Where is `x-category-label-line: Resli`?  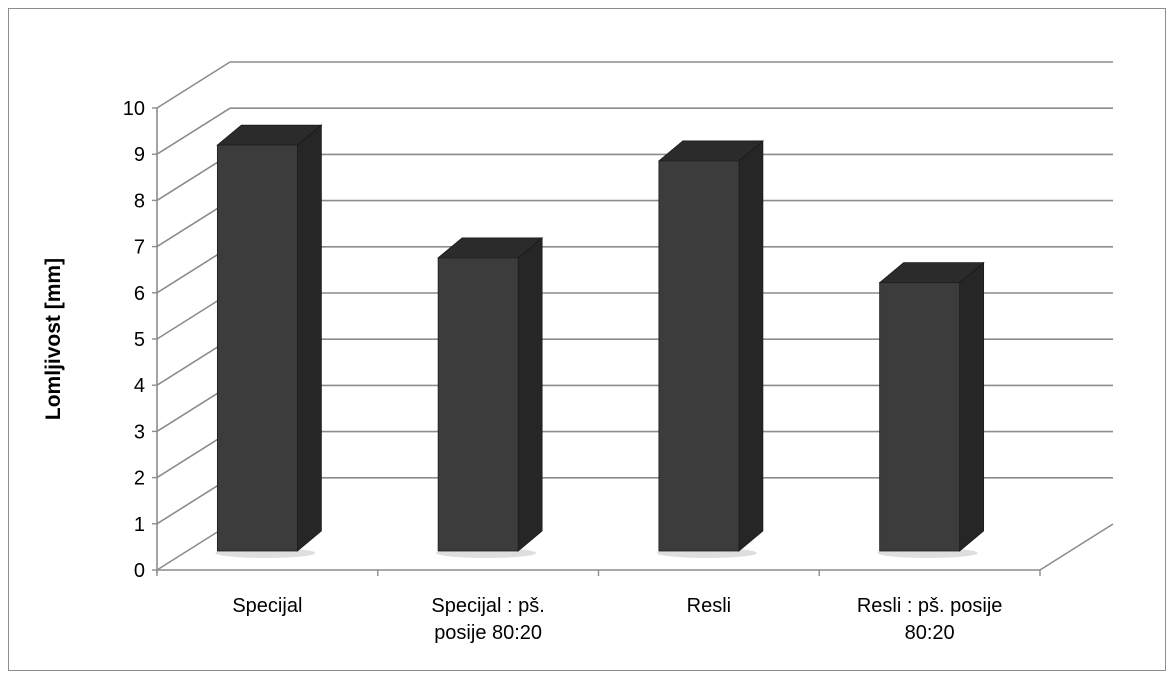
x-category-label-line: Resli is located at coordinates (709, 606).